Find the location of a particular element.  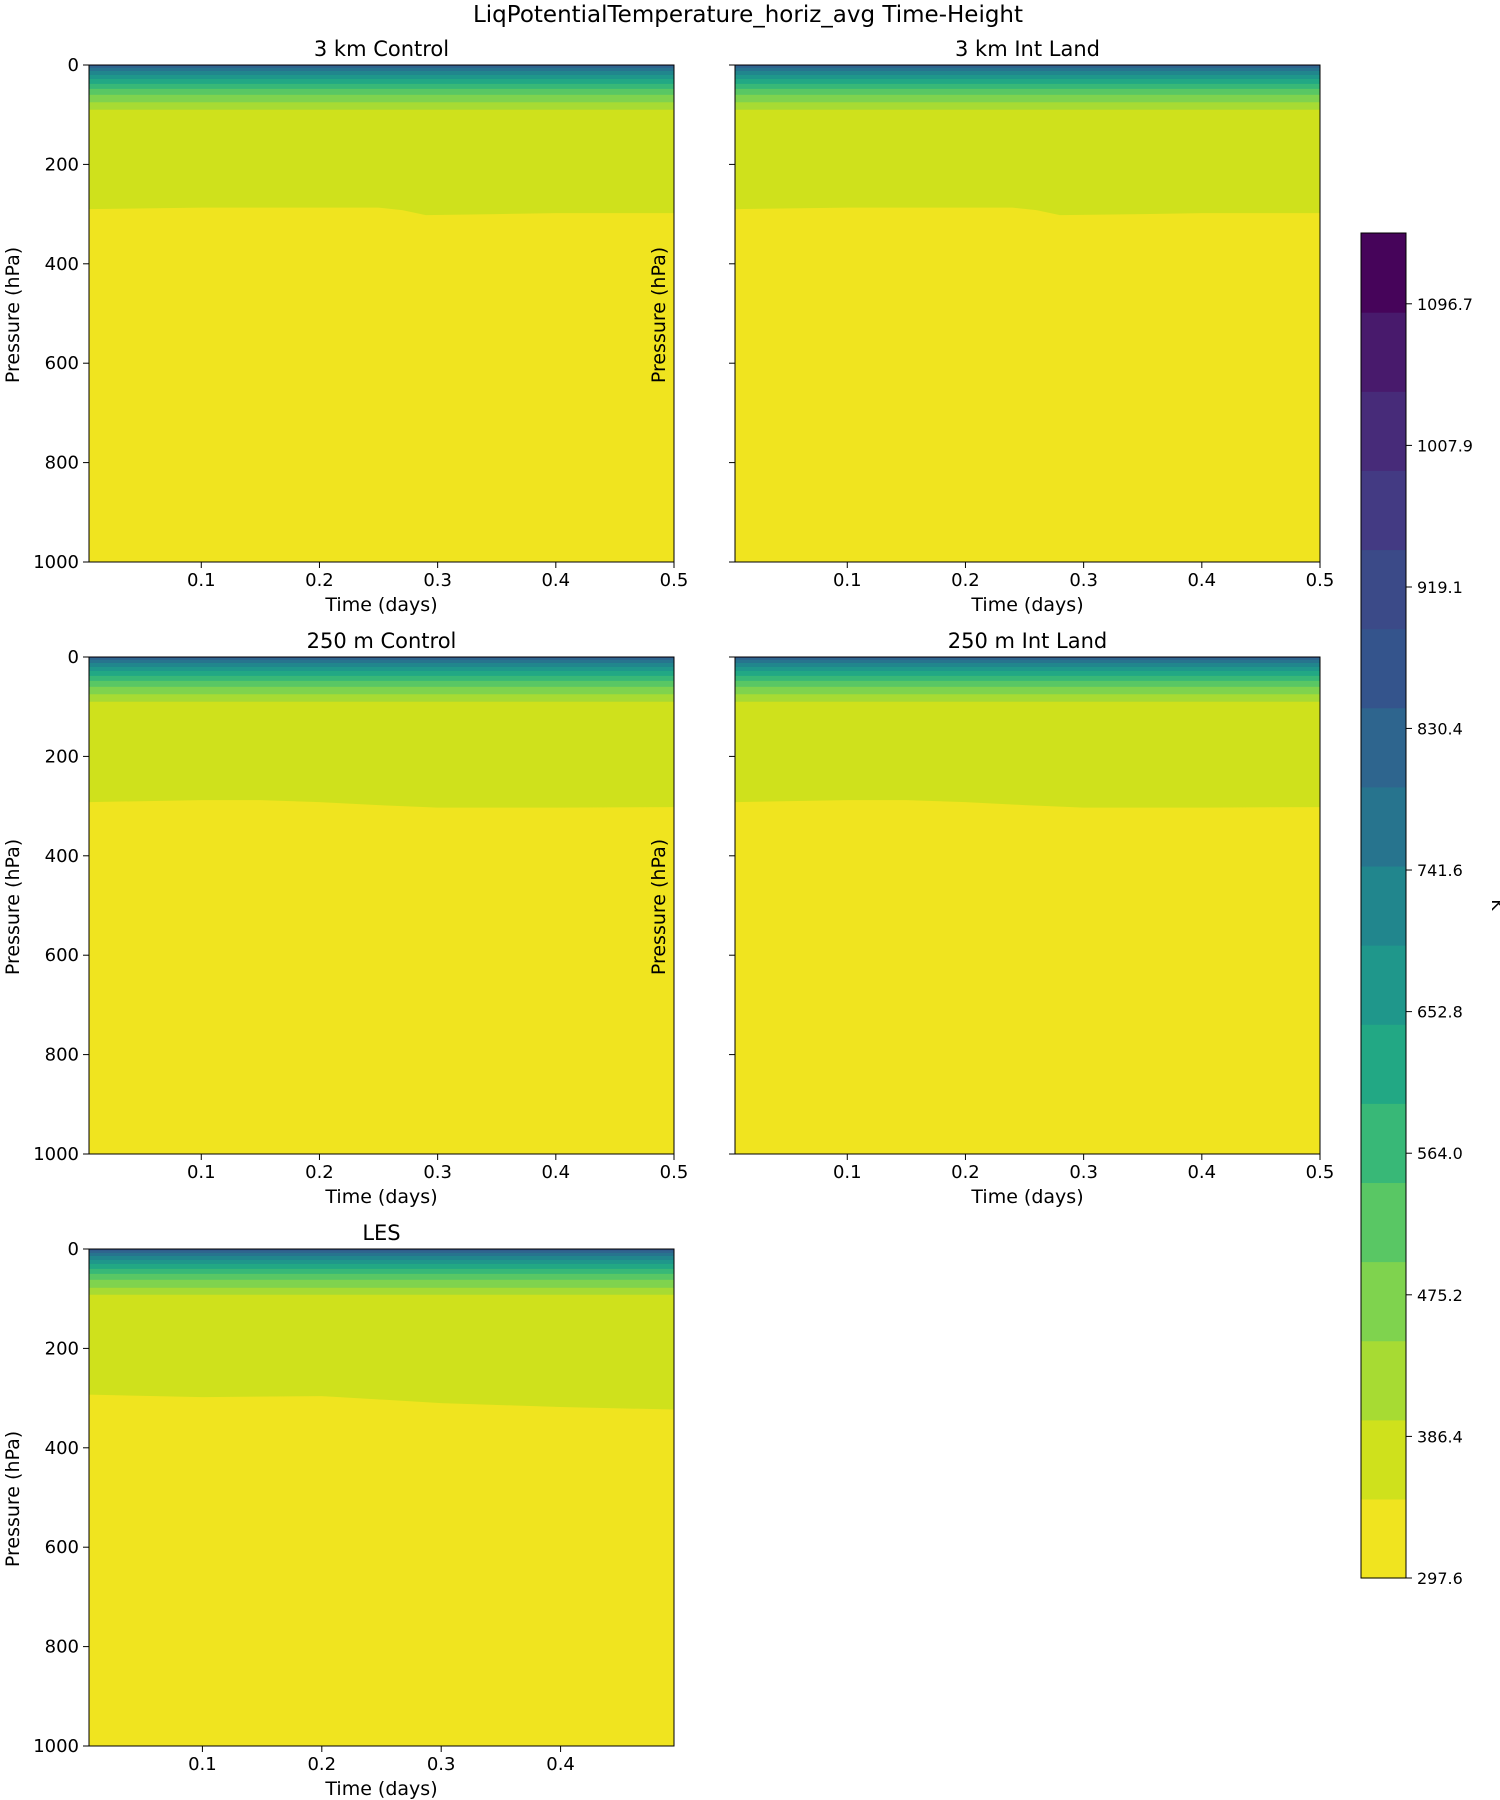

colorbar-label: K is located at coordinates (1493, 905).